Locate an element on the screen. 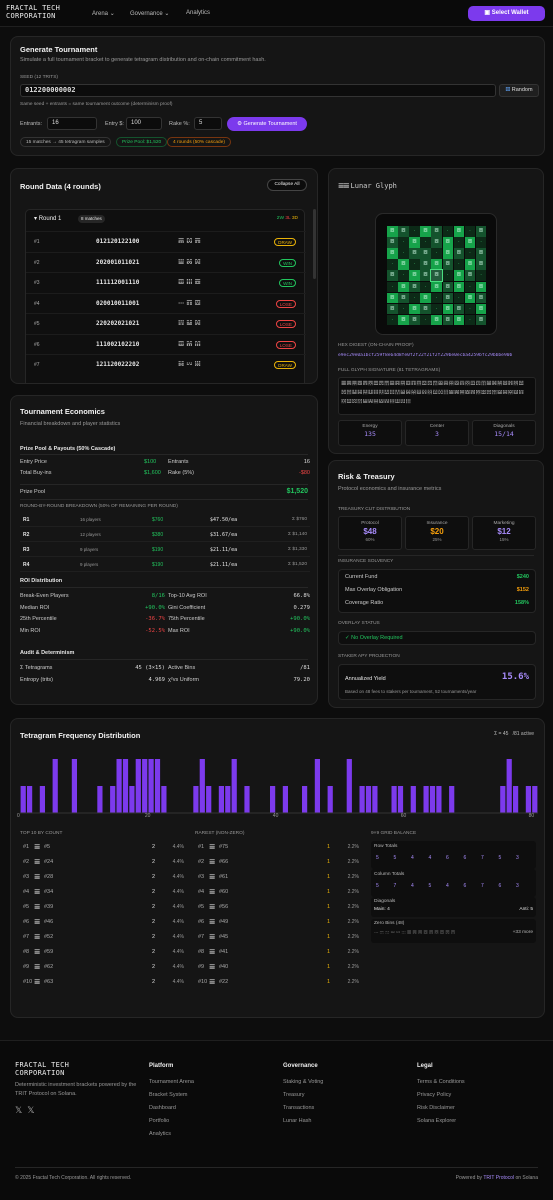  select-wallet-button: ▣ Select Wallet is located at coordinates (506, 13).